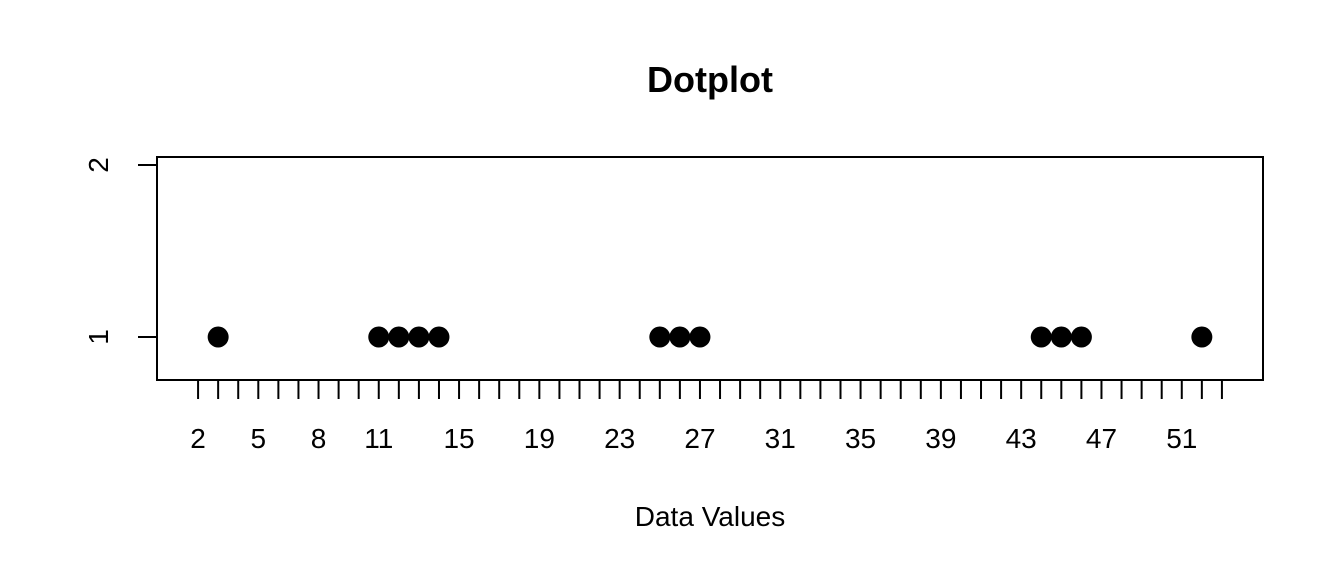 This screenshot has height=576, width=1344. Describe the element at coordinates (1101, 438) in the screenshot. I see `x-tick-label: 47` at that location.